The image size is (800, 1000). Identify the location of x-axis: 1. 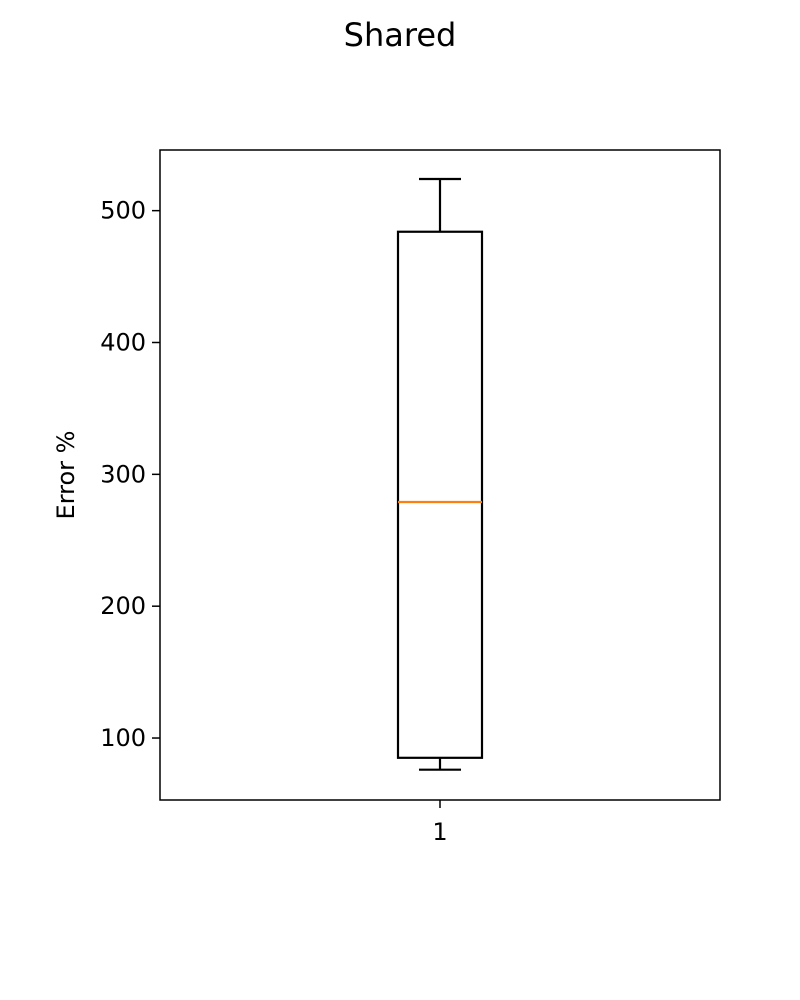
(440, 823).